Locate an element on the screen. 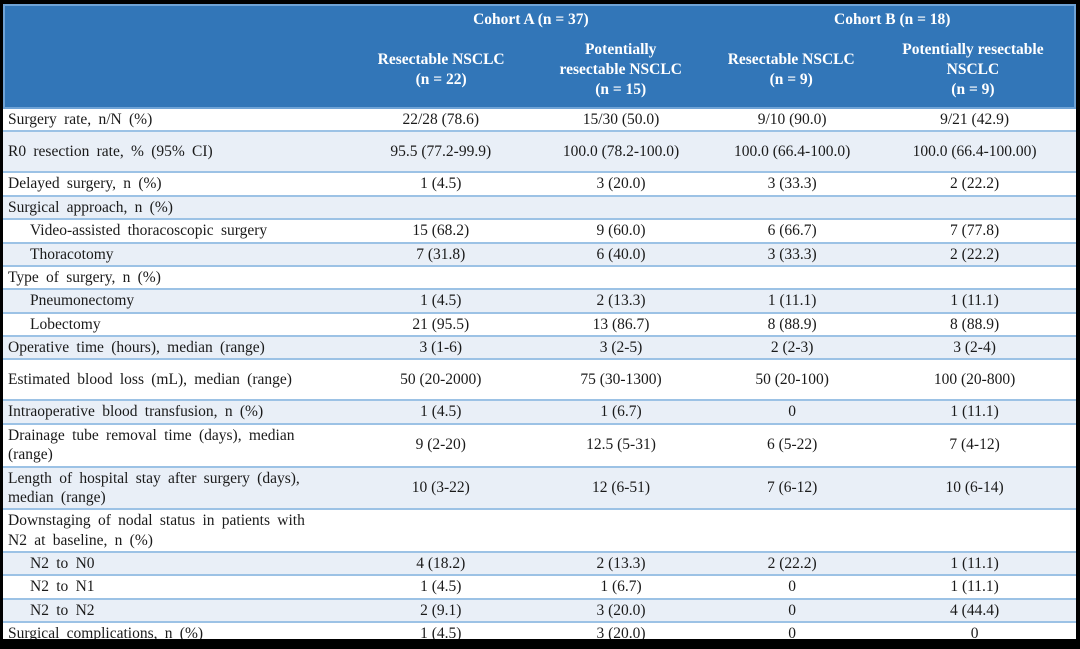 This screenshot has width=1080, height=649. cell-value: 7 (31.8) is located at coordinates (441, 254).